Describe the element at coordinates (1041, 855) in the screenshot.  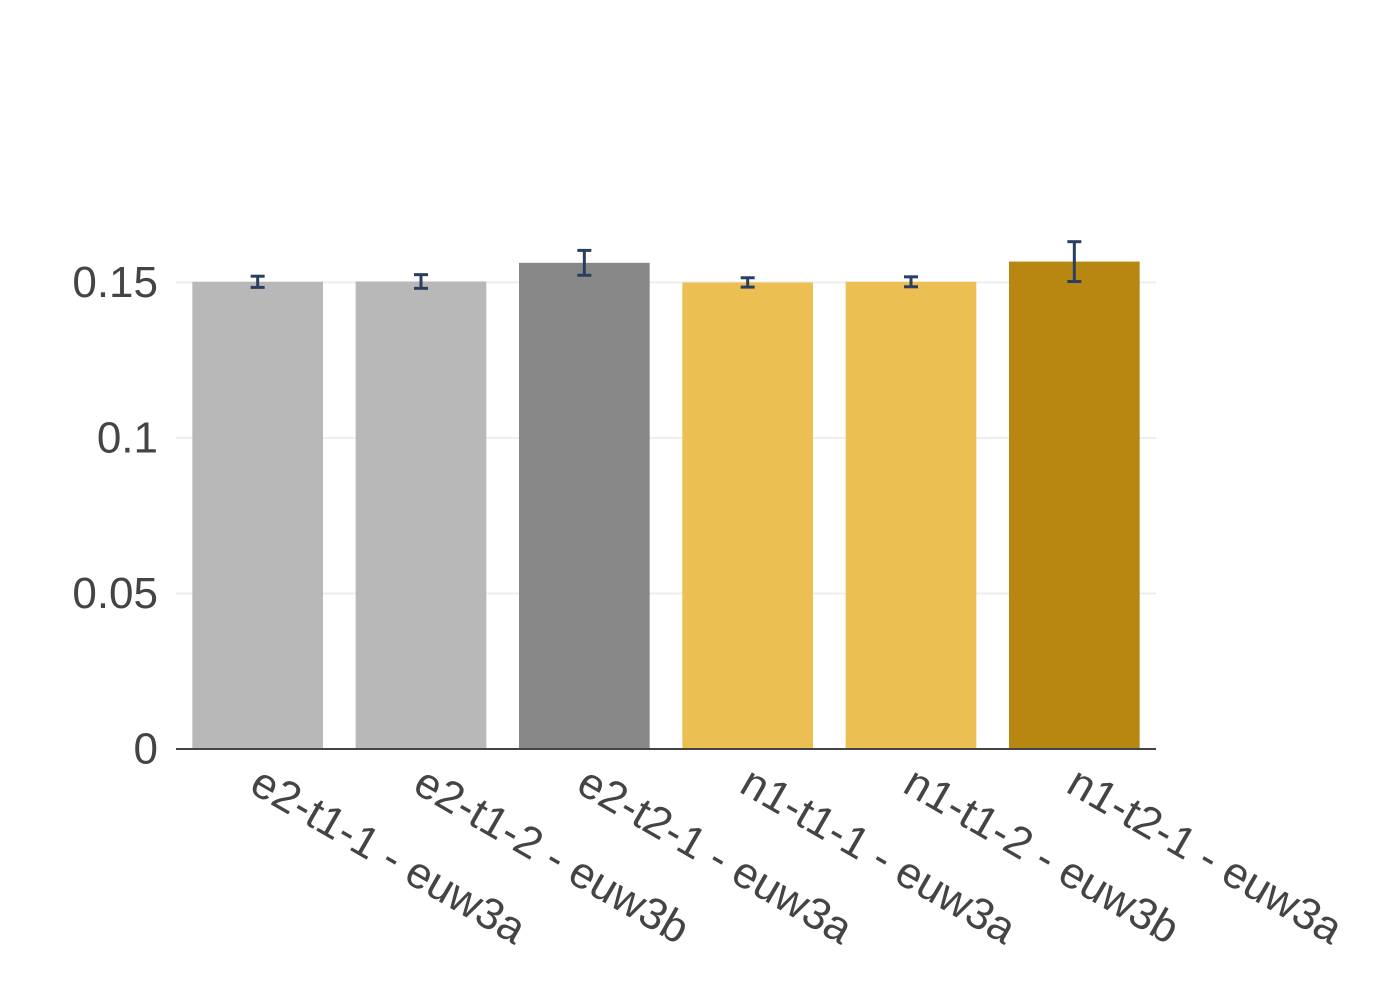
I see `x-tick-label: n1-t1-2 - euw3b` at that location.